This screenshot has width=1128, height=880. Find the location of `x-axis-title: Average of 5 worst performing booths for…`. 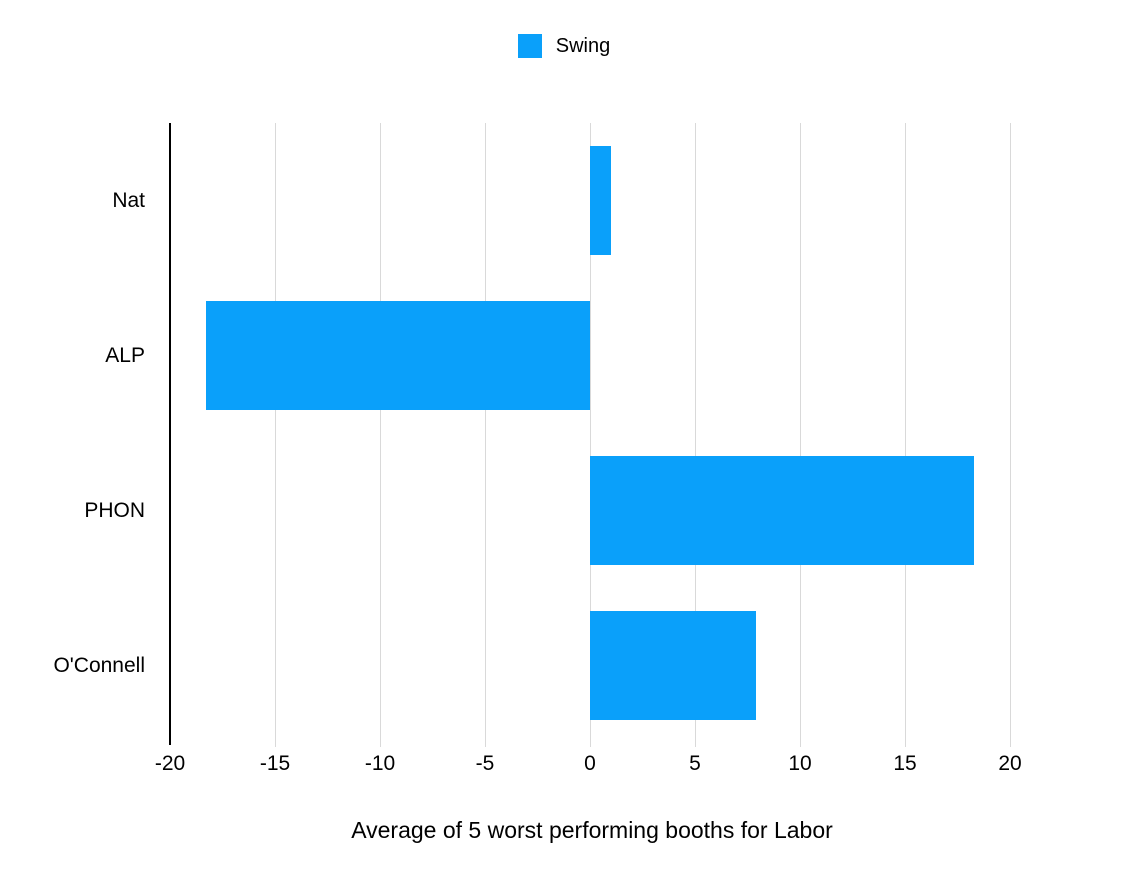

x-axis-title: Average of 5 worst performing booths for… is located at coordinates (592, 830).